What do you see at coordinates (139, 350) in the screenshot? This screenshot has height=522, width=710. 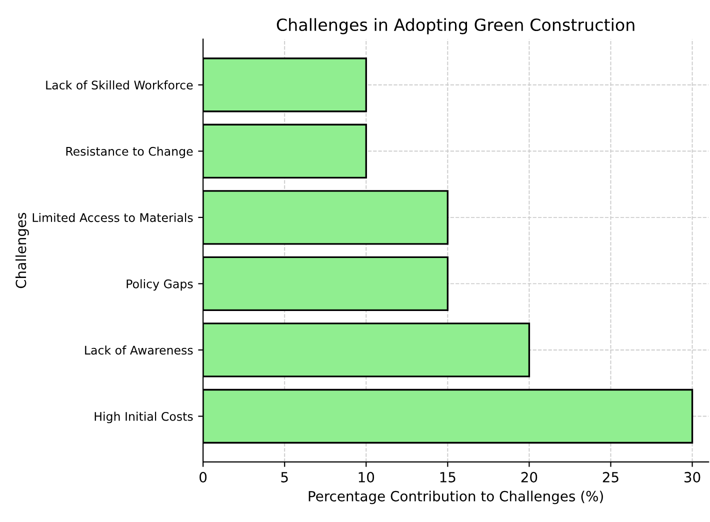 I see `y-tick-label: Lack of Awareness` at bounding box center [139, 350].